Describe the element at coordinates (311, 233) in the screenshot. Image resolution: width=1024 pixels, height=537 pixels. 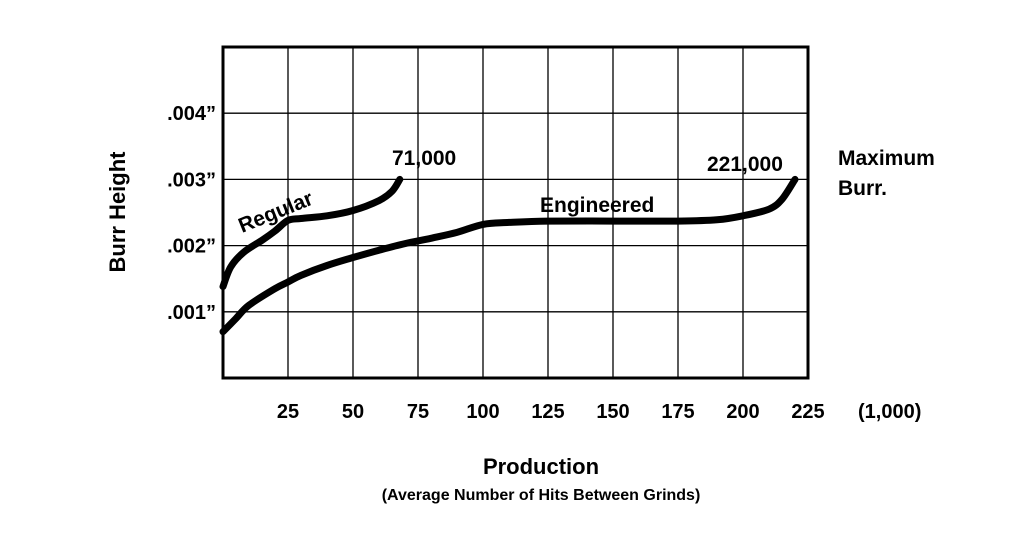
I see `series-line-regular` at that location.